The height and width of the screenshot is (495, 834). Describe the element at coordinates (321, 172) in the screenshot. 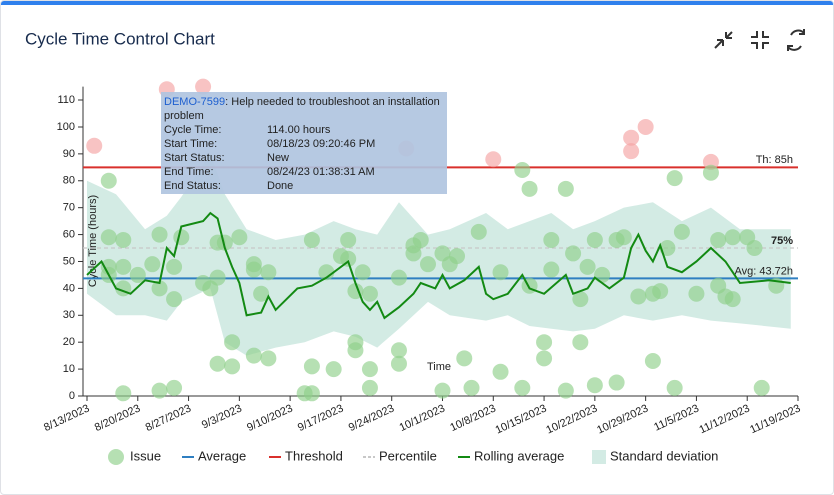

I see `tooltip-value: 08/24/23 01:38:31 AM` at that location.